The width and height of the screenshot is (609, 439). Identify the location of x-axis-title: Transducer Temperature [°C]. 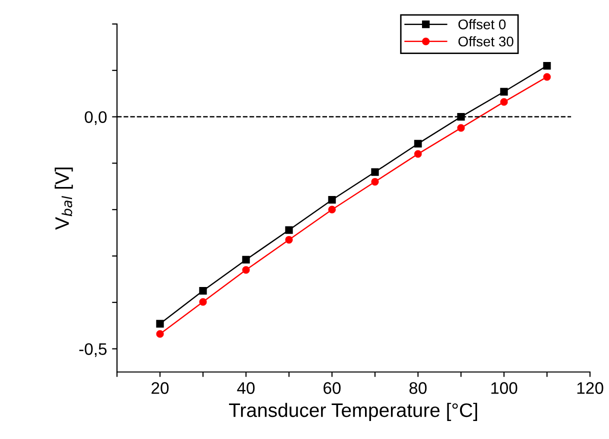
(353, 411).